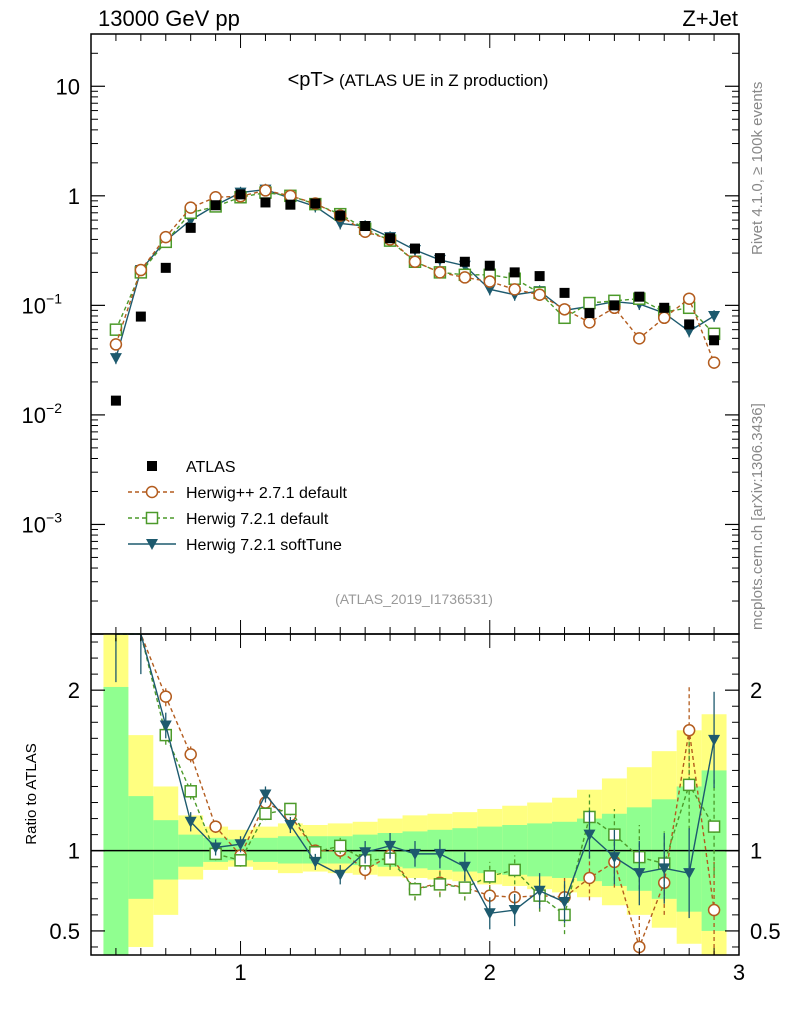 The width and height of the screenshot is (786, 1024). What do you see at coordinates (64, 931) in the screenshot?
I see `ratio-ytick-label: 0.5` at bounding box center [64, 931].